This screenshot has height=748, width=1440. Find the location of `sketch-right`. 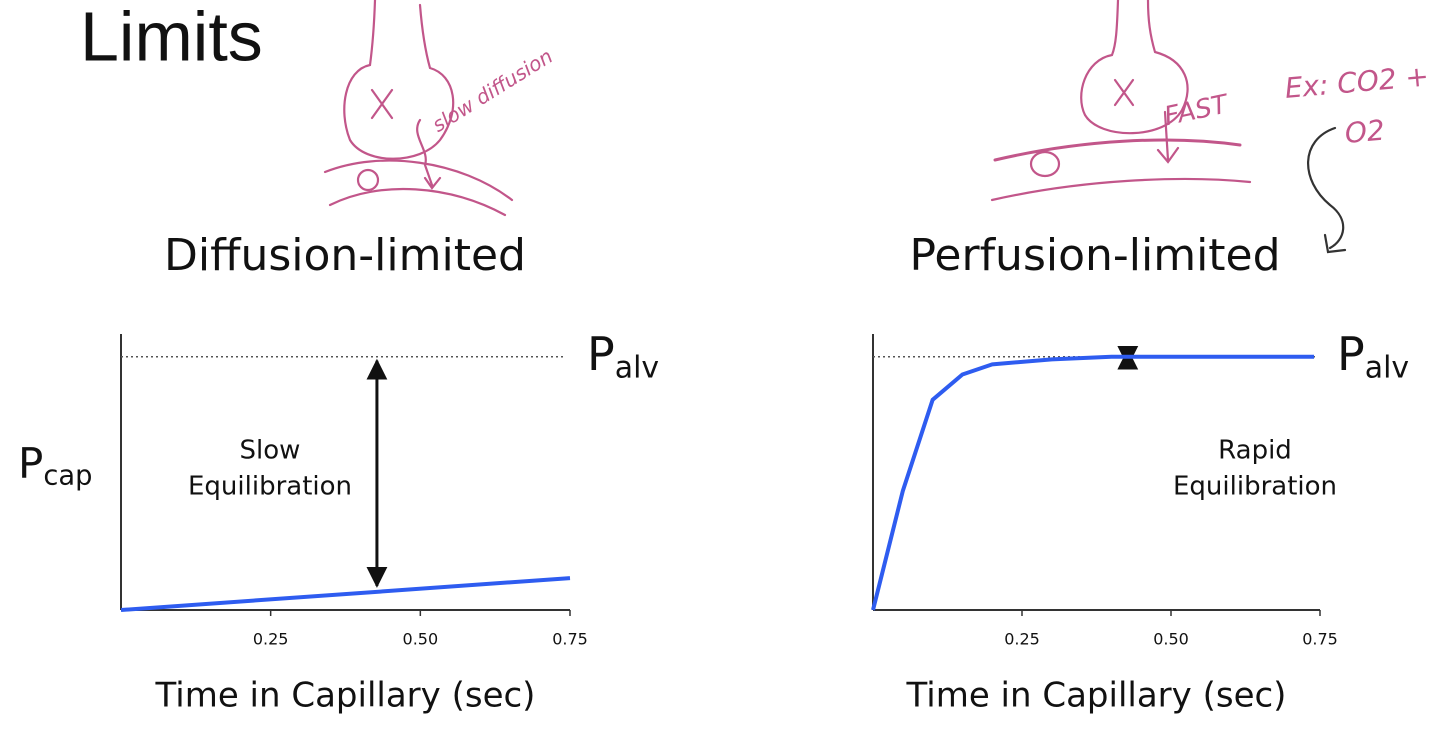

sketch-right is located at coordinates (1168, 127).